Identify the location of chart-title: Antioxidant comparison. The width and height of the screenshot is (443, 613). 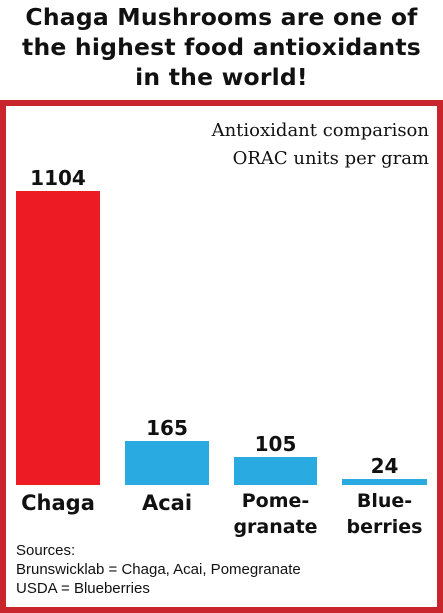
(320, 130).